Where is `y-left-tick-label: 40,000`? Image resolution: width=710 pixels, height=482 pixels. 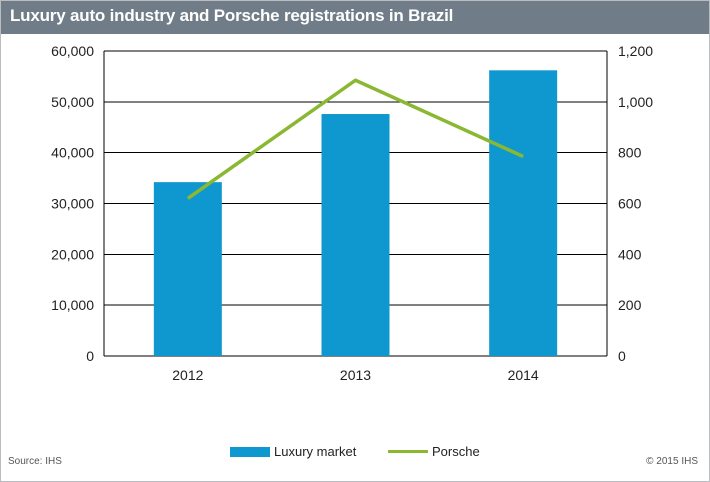 y-left-tick-label: 40,000 is located at coordinates (72, 153).